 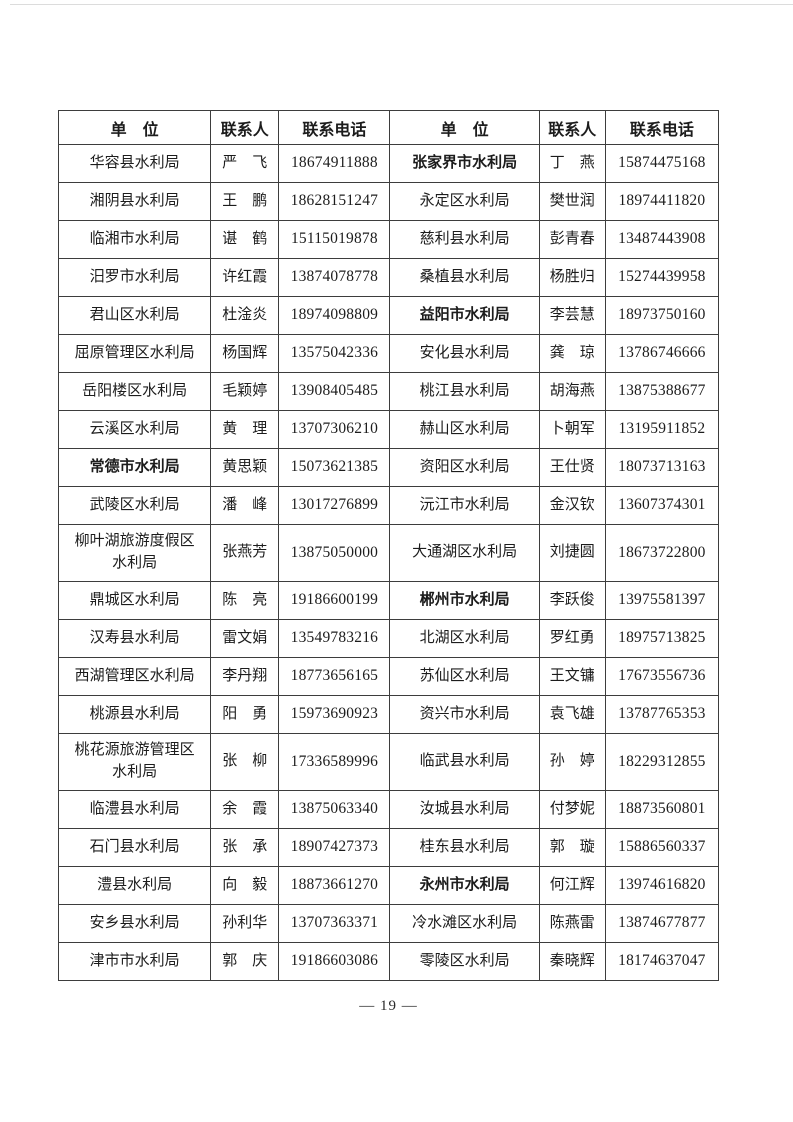 What do you see at coordinates (134, 762) in the screenshot?
I see `unit-cell: 桃花源旅游管理区 水利局` at bounding box center [134, 762].